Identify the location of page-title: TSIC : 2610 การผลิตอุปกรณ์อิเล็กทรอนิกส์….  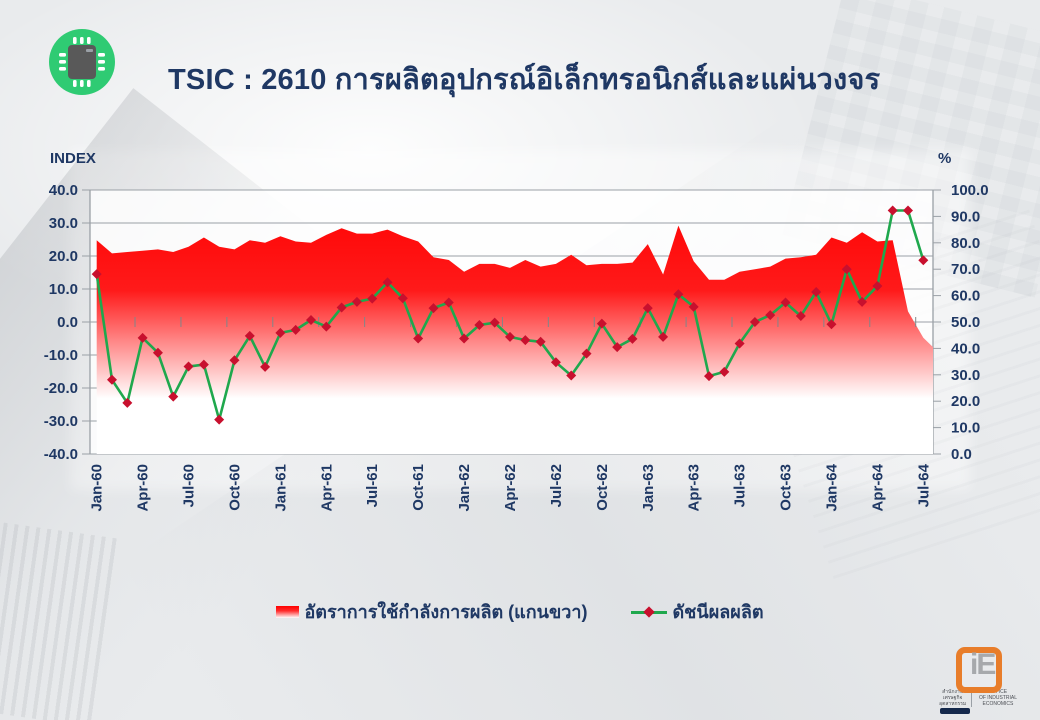
(524, 80).